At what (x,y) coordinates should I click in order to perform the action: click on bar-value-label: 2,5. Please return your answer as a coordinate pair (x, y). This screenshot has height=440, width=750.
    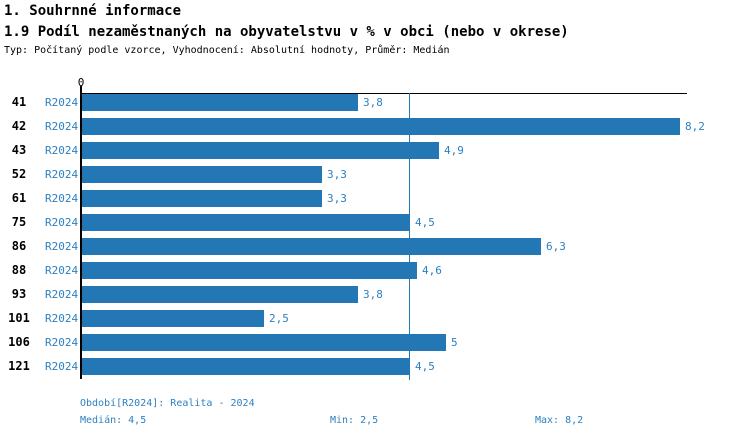
    Looking at the image, I should click on (279, 318).